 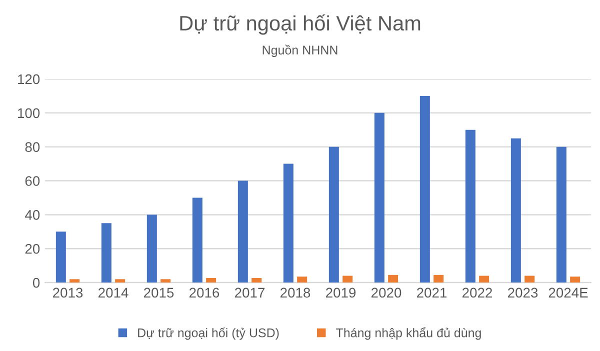 I want to click on x-tick-label: 2023, so click(x=523, y=293).